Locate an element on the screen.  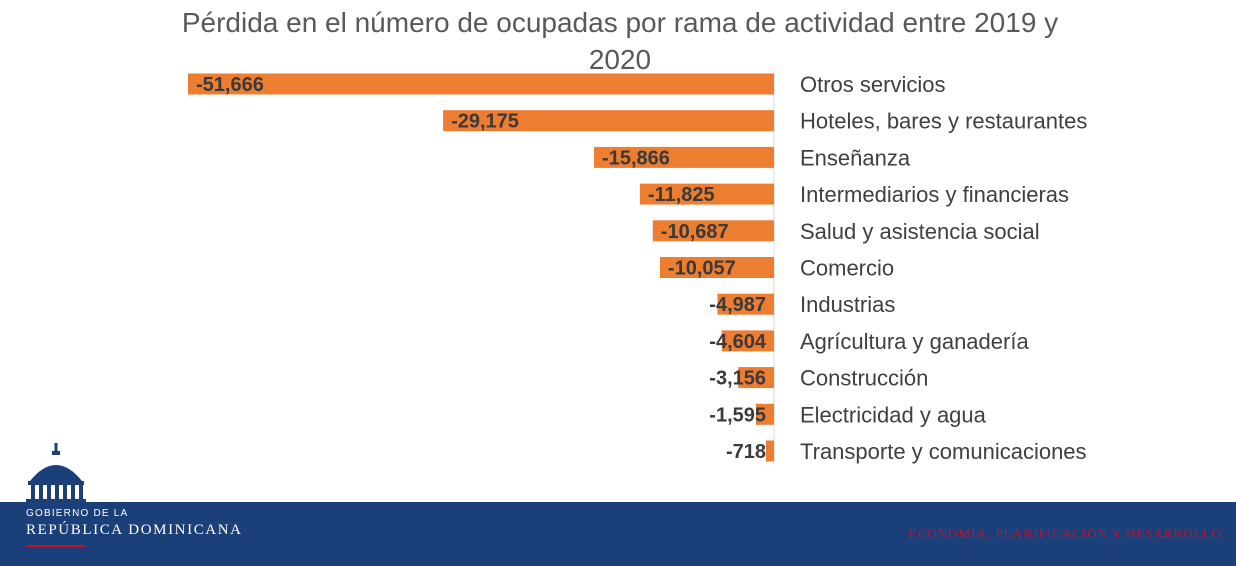
ministry-label: ECONOMÍA, PLANIFICACIÓN Y DESARROLLO is located at coordinates (1065, 533).